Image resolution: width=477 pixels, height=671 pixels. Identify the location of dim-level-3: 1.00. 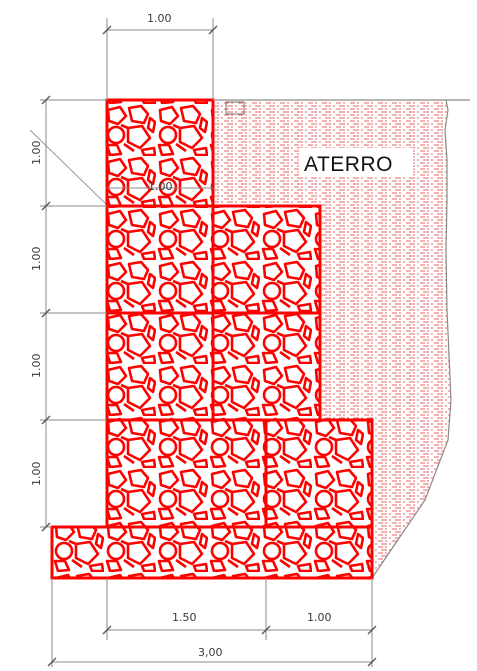
(36, 366).